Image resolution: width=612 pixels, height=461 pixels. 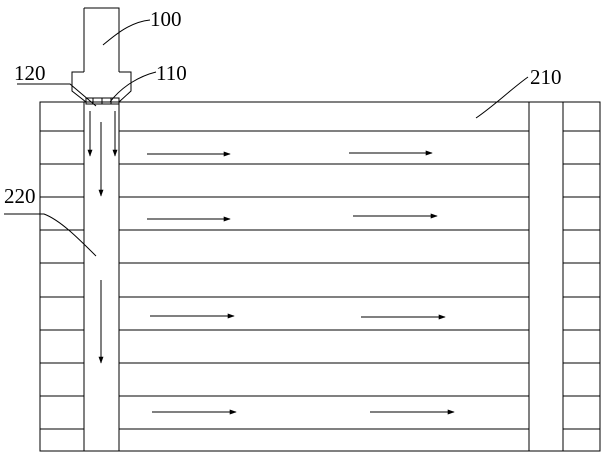 I want to click on label-110: 110, so click(x=171, y=73).